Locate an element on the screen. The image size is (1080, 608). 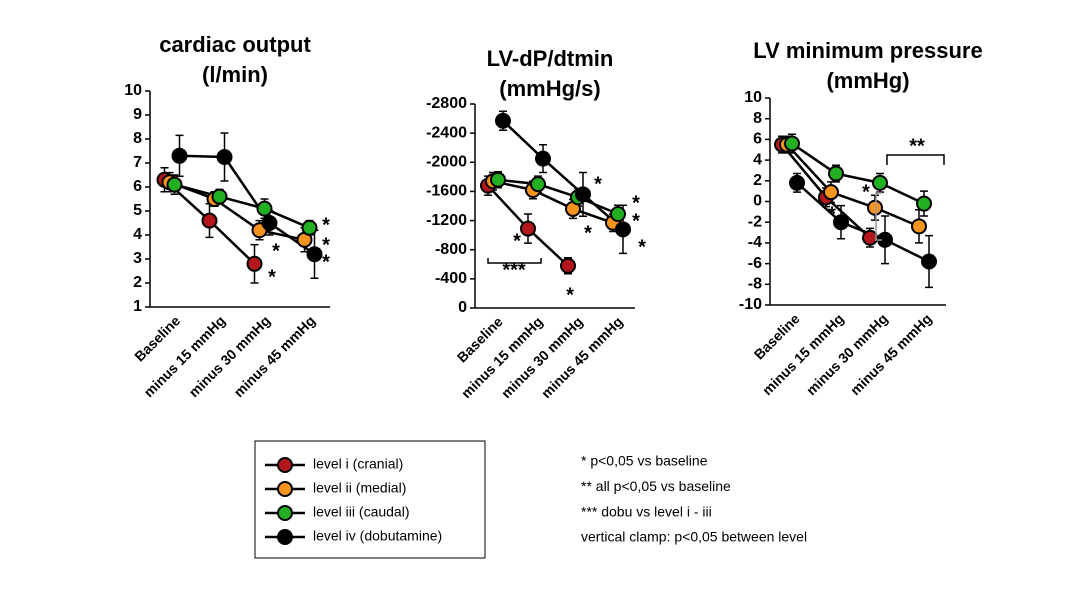
y-tick-label: -8 is located at coordinates (755, 284).